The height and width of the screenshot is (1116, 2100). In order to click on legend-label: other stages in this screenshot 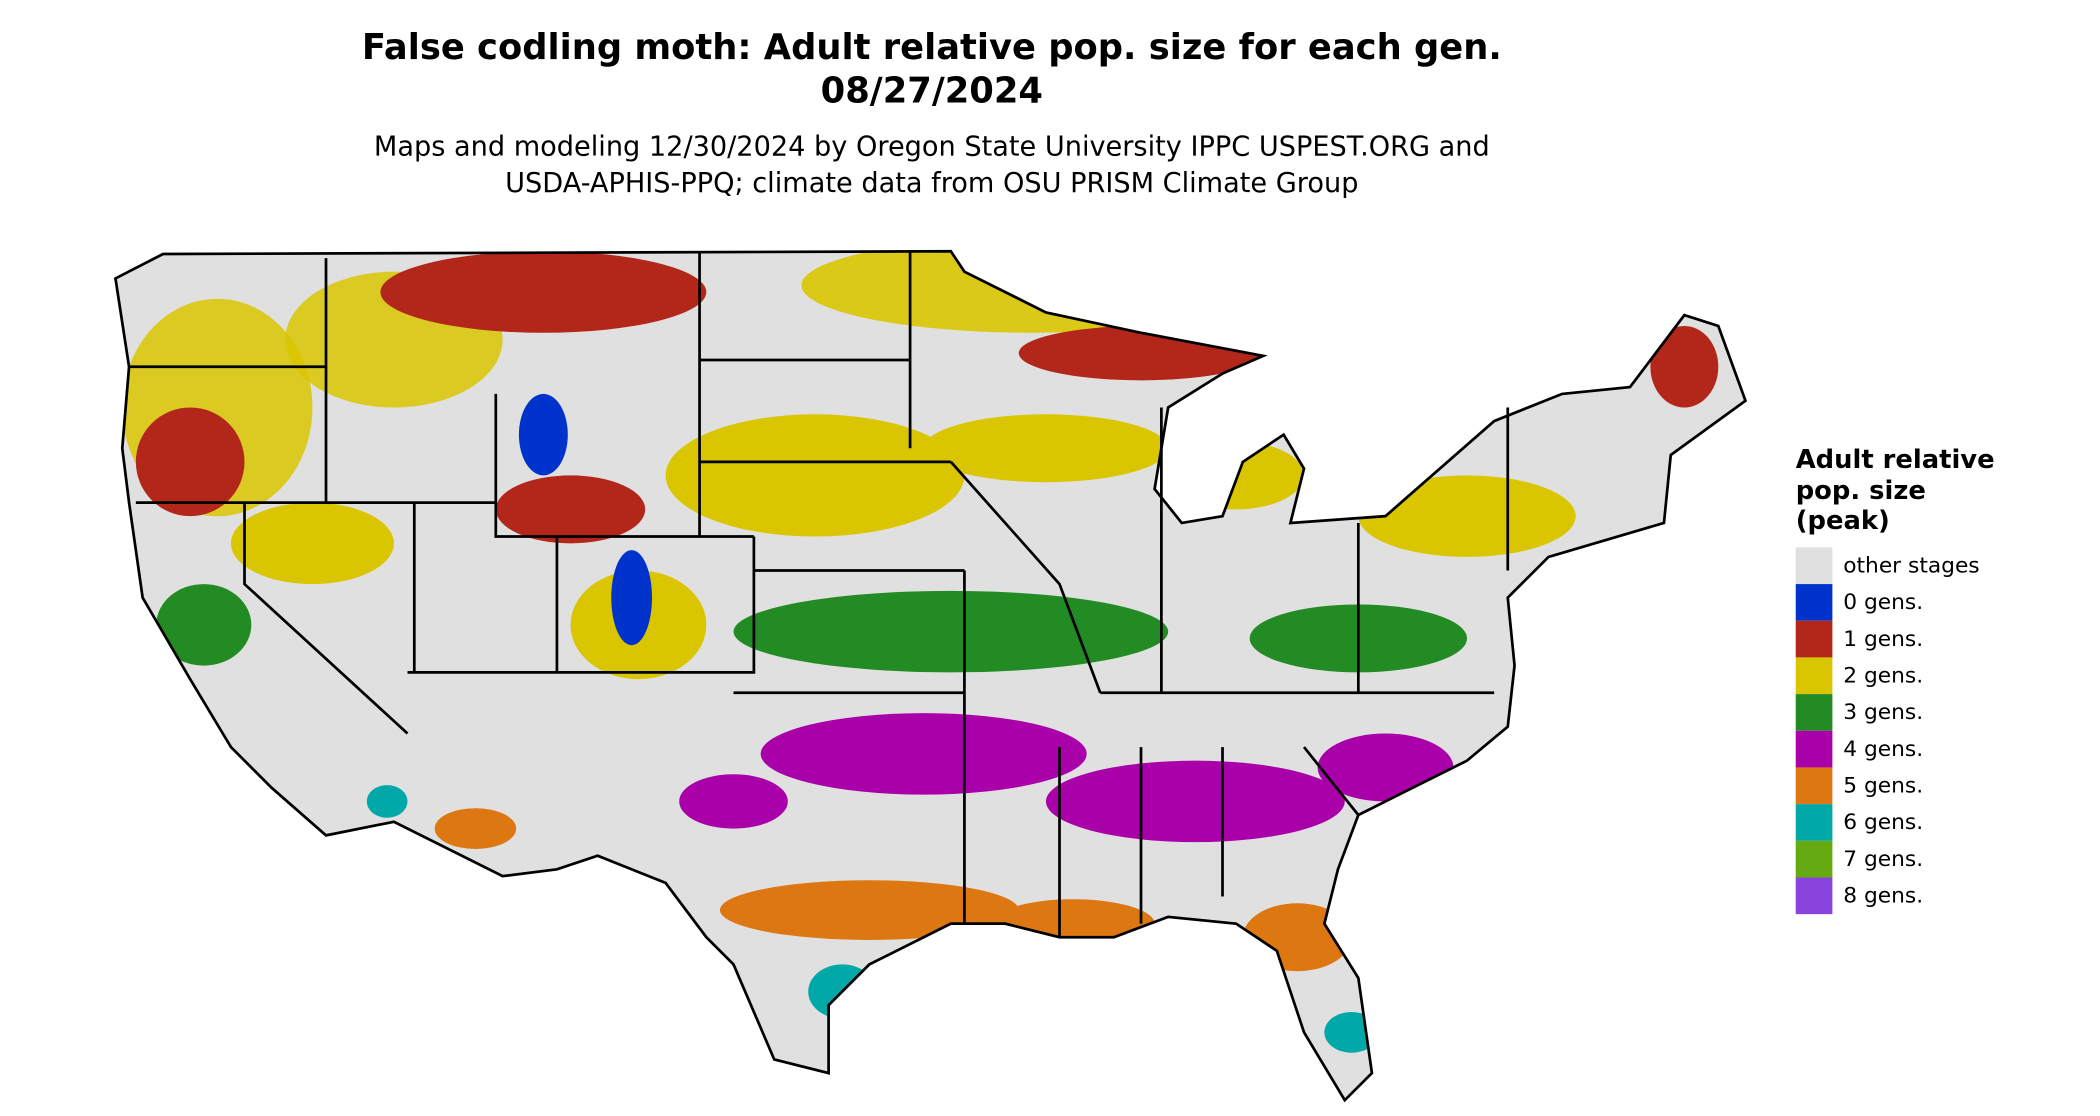, I will do `click(1911, 565)`.